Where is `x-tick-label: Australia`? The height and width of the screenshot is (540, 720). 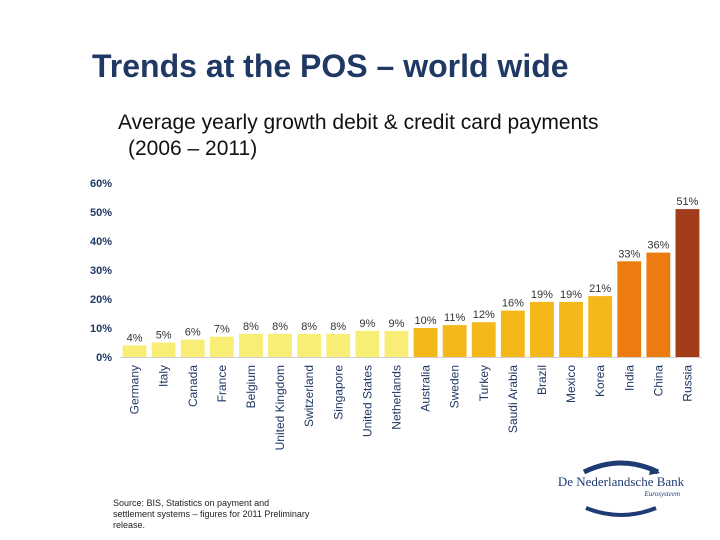
x-tick-label: Australia is located at coordinates (426, 388).